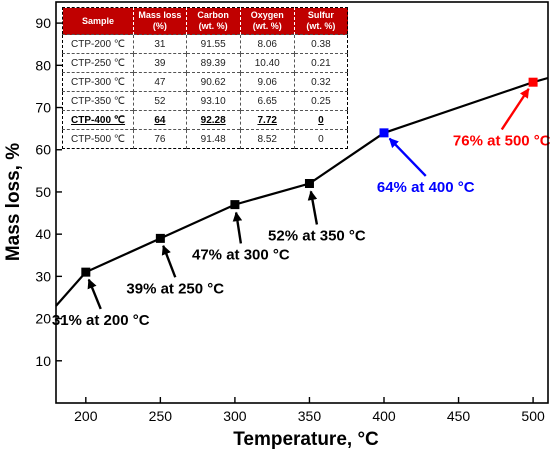  What do you see at coordinates (160, 82) in the screenshot?
I see `table-cell: 47` at bounding box center [160, 82].